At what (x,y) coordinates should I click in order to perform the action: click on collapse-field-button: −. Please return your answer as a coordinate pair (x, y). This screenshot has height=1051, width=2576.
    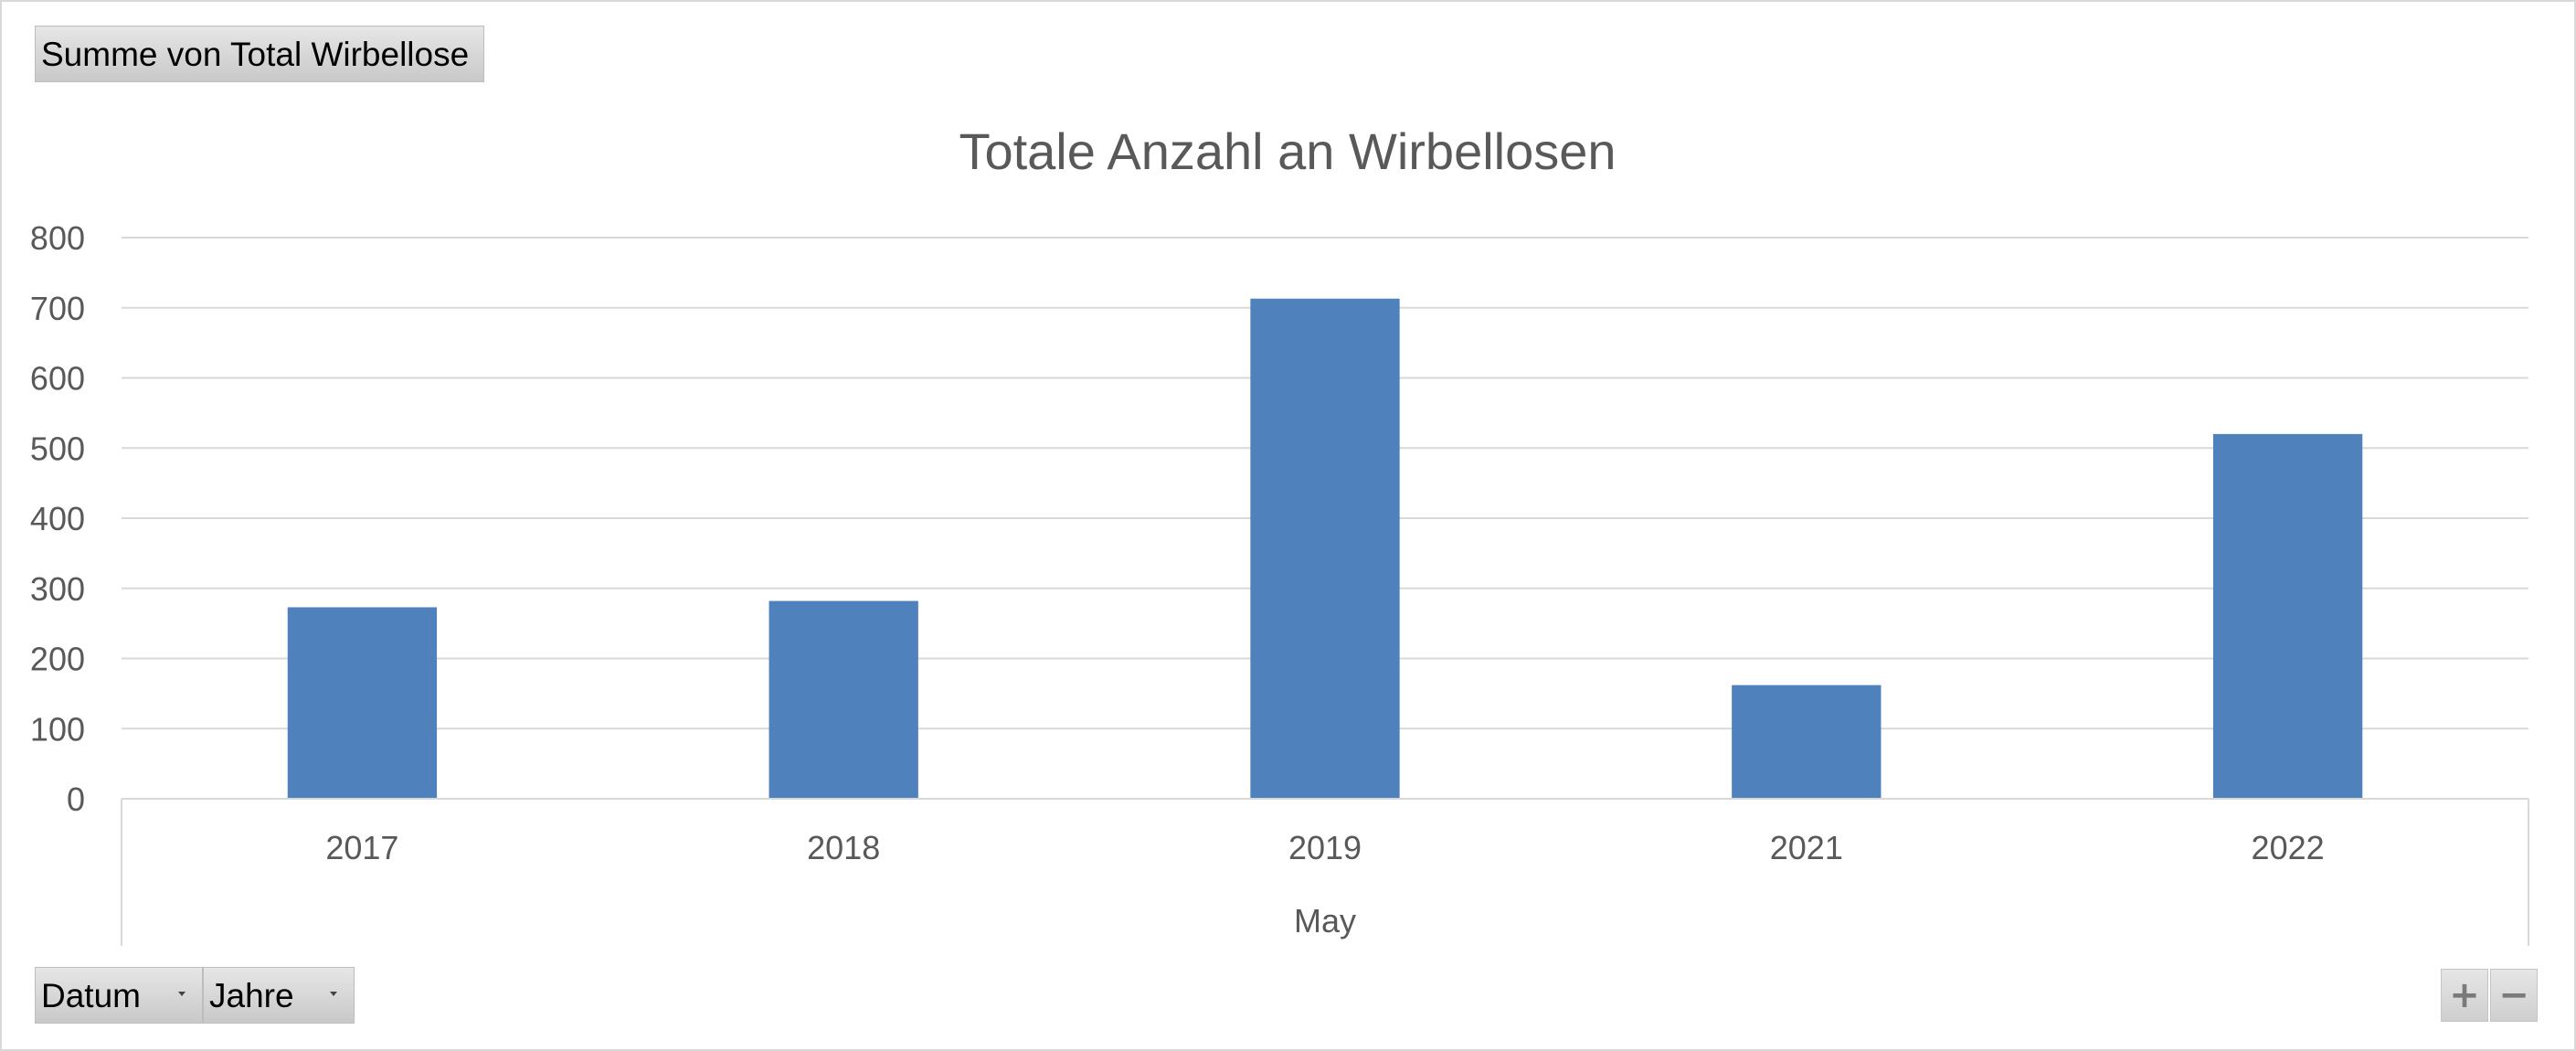
    Looking at the image, I should click on (2514, 995).